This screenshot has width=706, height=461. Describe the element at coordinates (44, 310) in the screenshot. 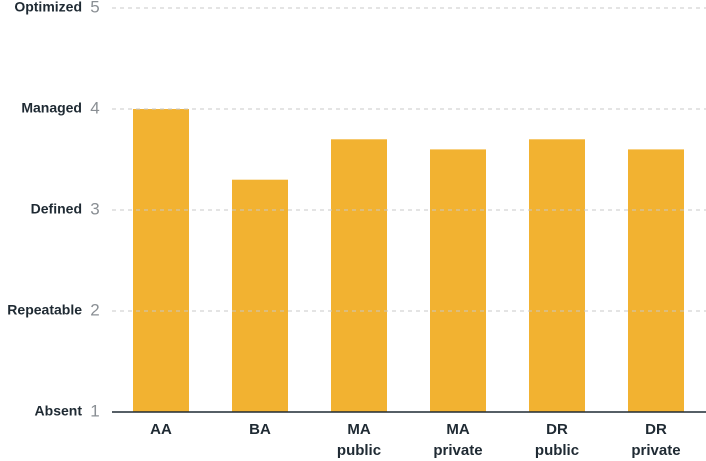

I see `y-level-name: Repeatable` at that location.